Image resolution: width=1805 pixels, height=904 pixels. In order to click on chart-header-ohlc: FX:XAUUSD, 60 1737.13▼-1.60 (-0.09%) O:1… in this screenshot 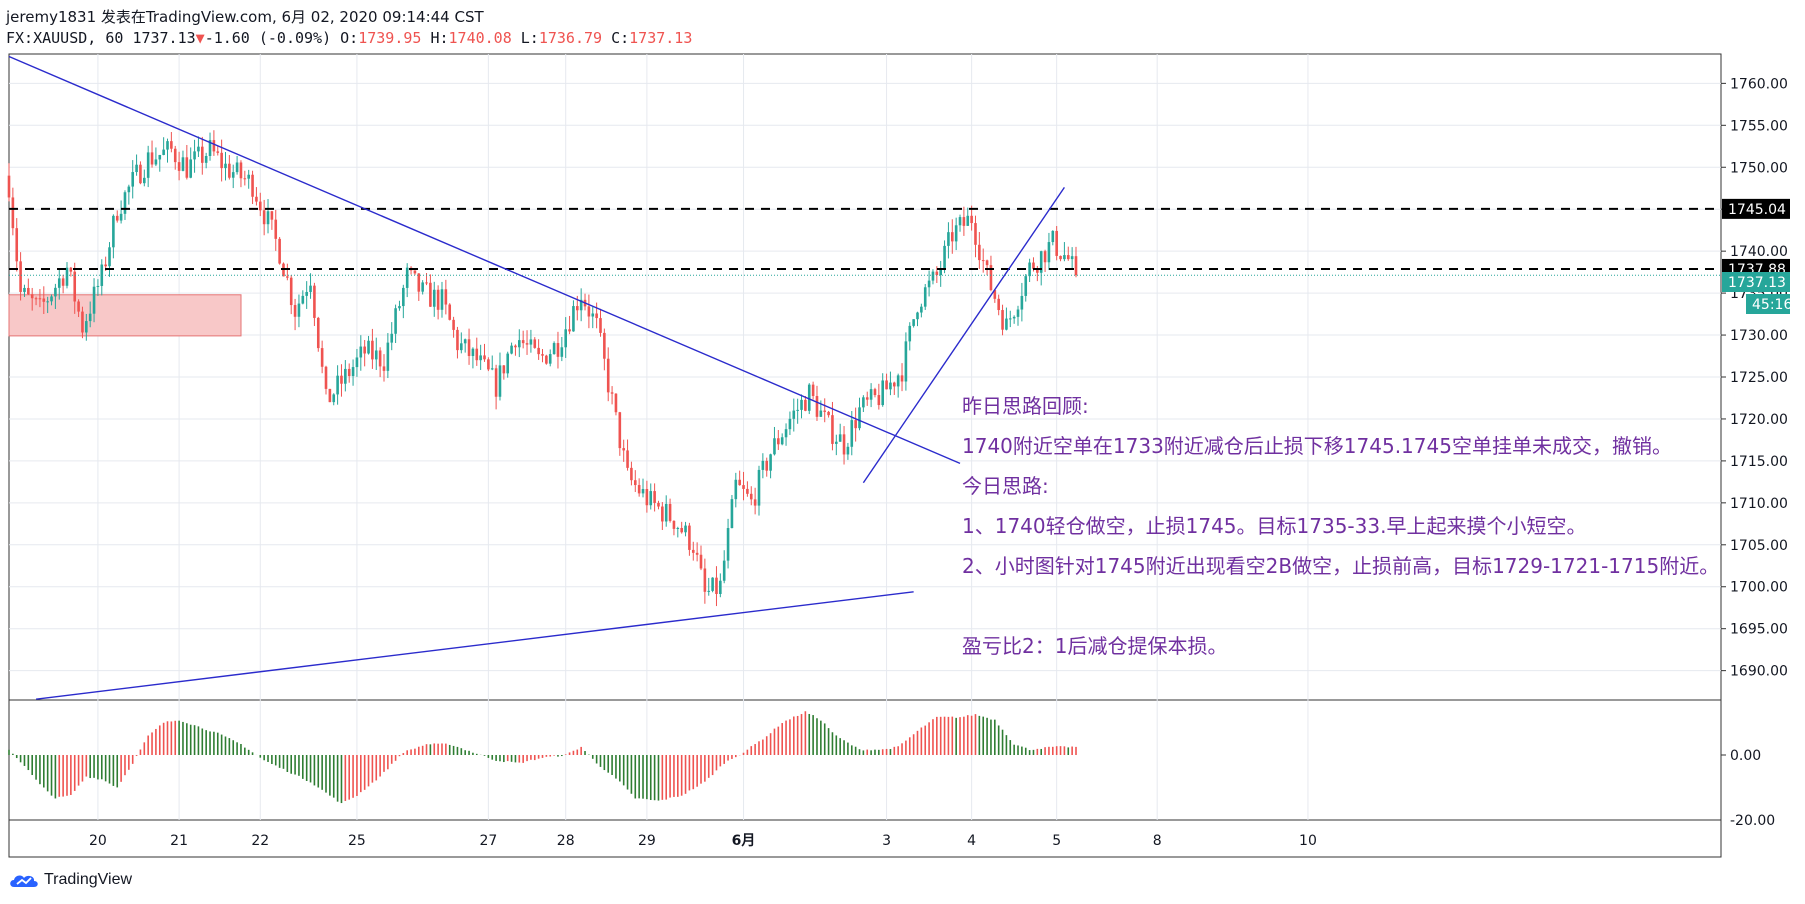, I will do `click(349, 38)`.